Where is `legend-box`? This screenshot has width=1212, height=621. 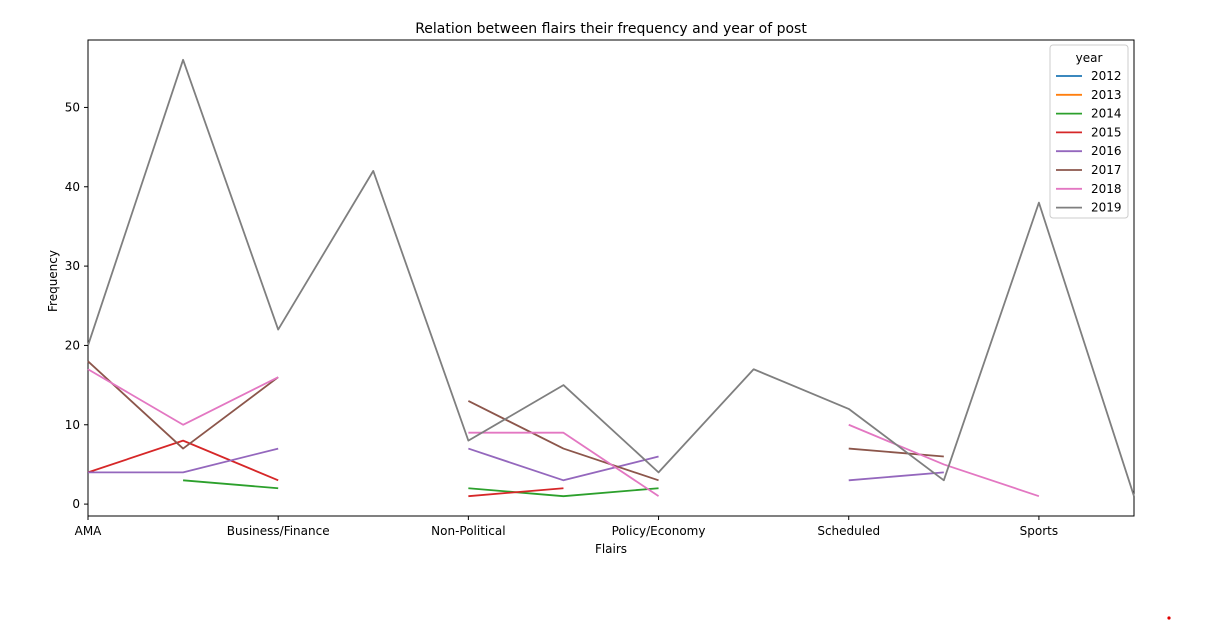 legend-box is located at coordinates (1089, 131).